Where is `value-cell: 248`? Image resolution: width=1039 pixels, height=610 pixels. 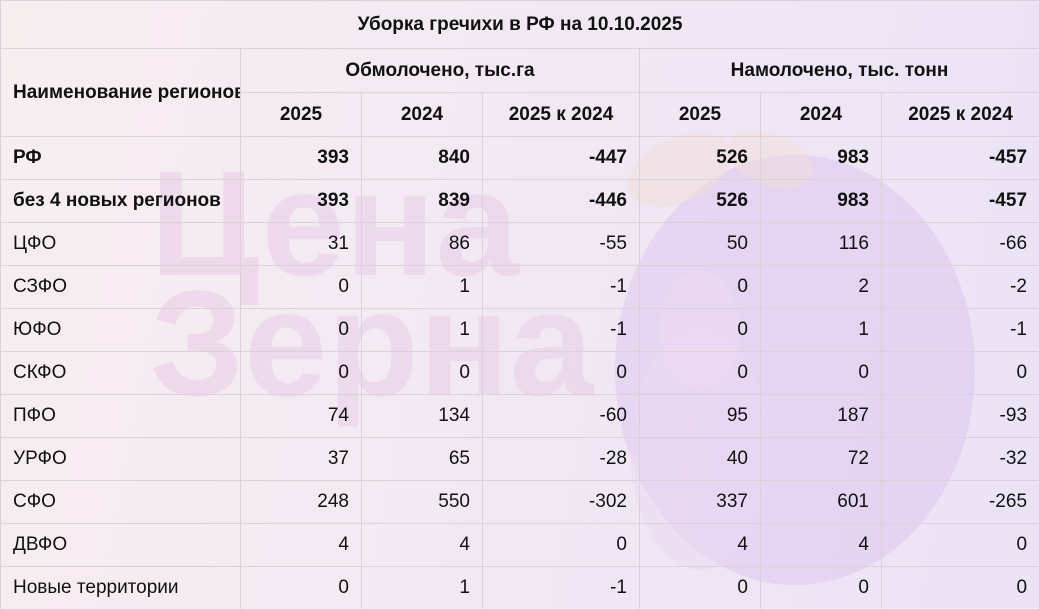
value-cell: 248 is located at coordinates (301, 502).